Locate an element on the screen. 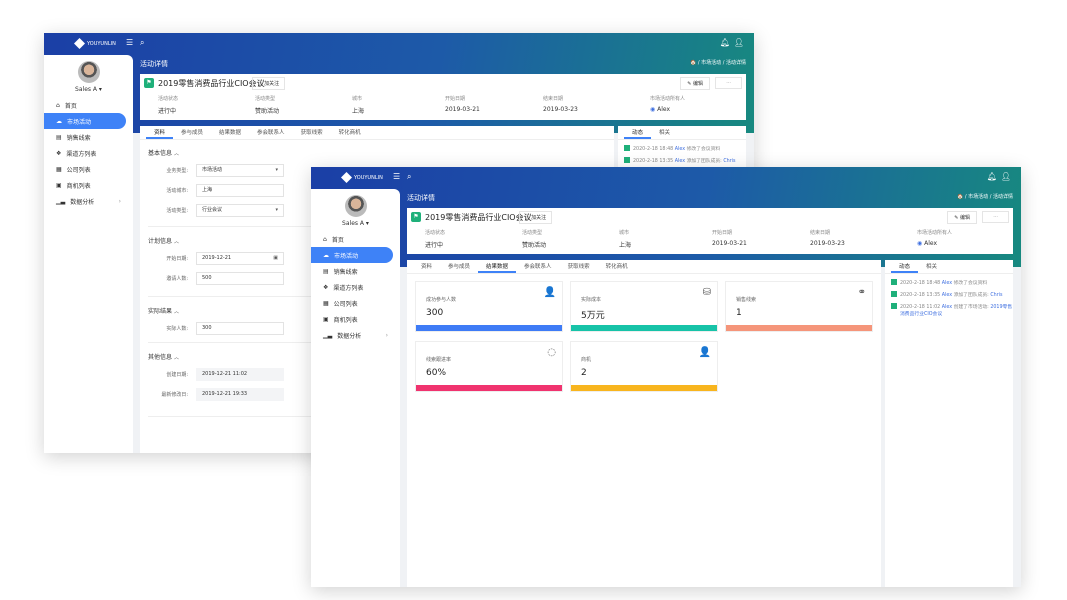 This screenshot has width=1067, height=600. section-title: 其他信息 ︿ is located at coordinates (163, 357).